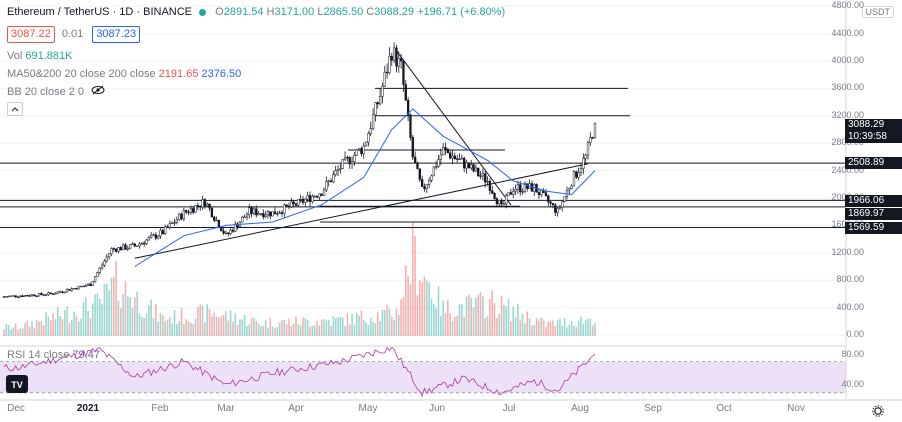 Image resolution: width=902 pixels, height=422 pixels. Describe the element at coordinates (40, 56) in the screenshot. I see `volume-legend: Vol 691.881K` at that location.